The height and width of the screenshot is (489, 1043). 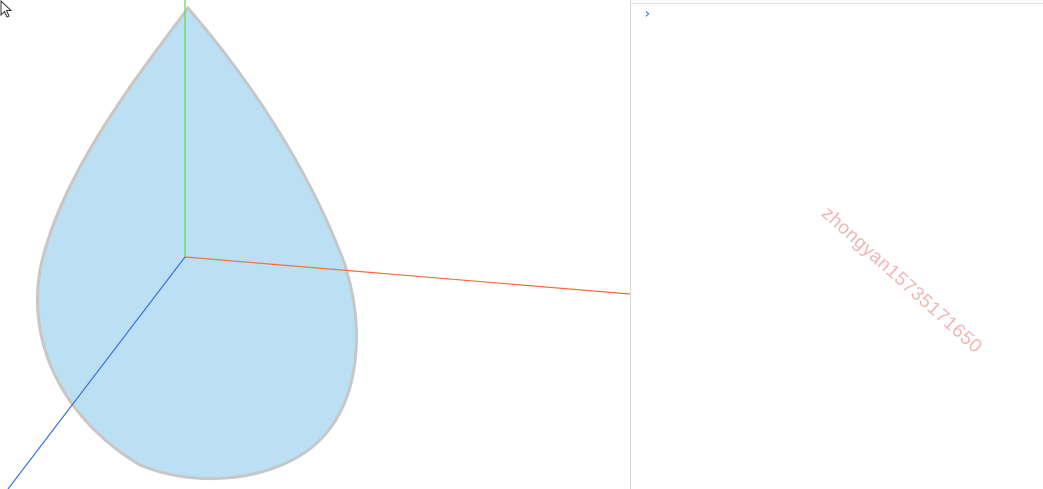 I want to click on chevron-right-icon: ›, so click(x=647, y=14).